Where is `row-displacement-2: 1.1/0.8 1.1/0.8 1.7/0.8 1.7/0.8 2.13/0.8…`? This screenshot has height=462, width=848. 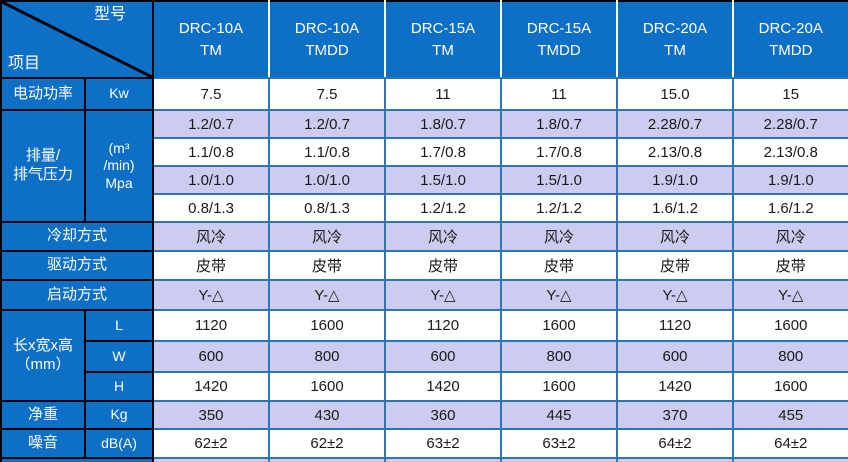 row-displacement-2: 1.1/0.8 1.1/0.8 1.7/0.8 1.7/0.8 2.13/0.8… is located at coordinates (424, 152).